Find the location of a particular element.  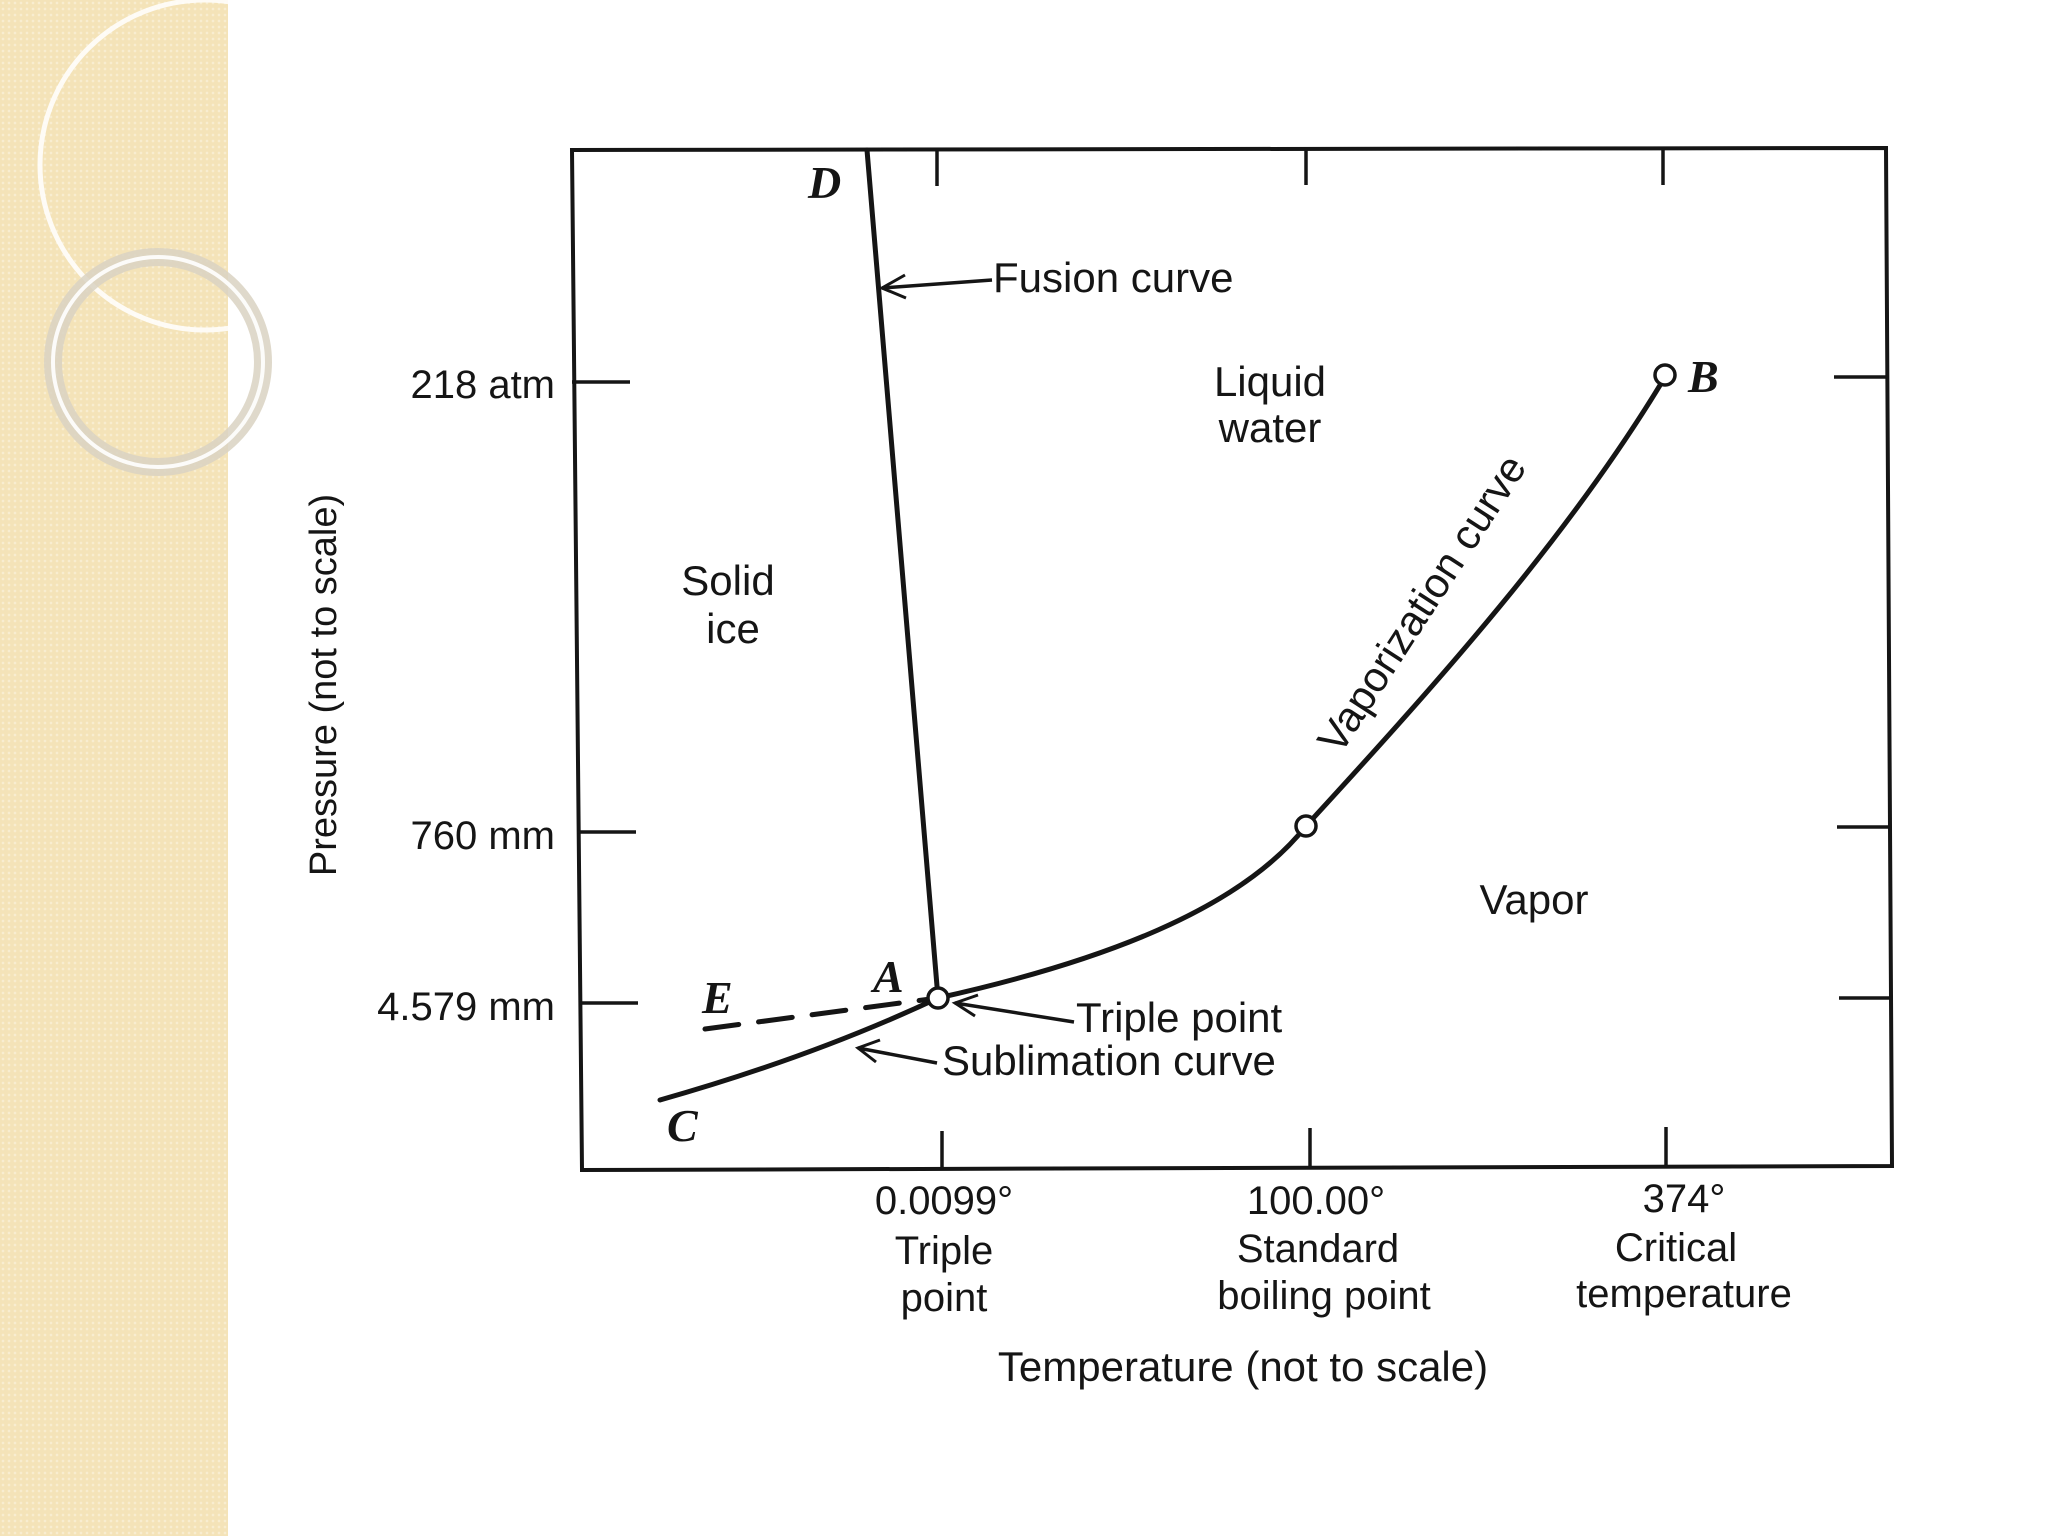

decorative-ring-large is located at coordinates (205, 166).